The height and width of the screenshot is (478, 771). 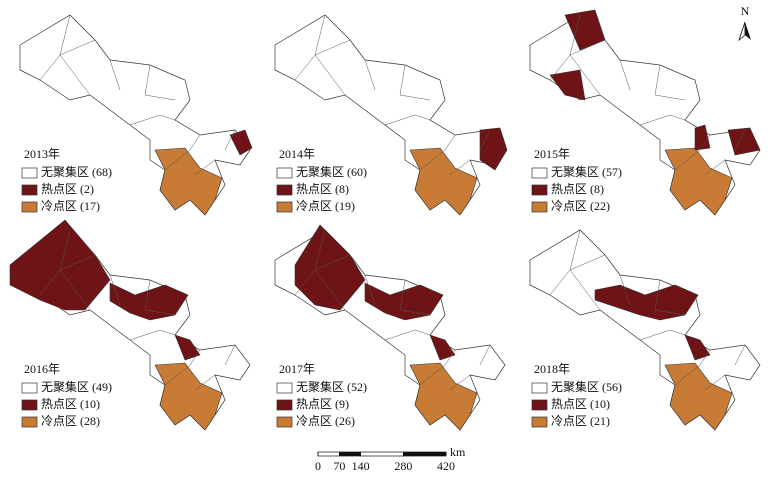 I want to click on legend-label: 冷点区 (21), so click(x=580, y=421).